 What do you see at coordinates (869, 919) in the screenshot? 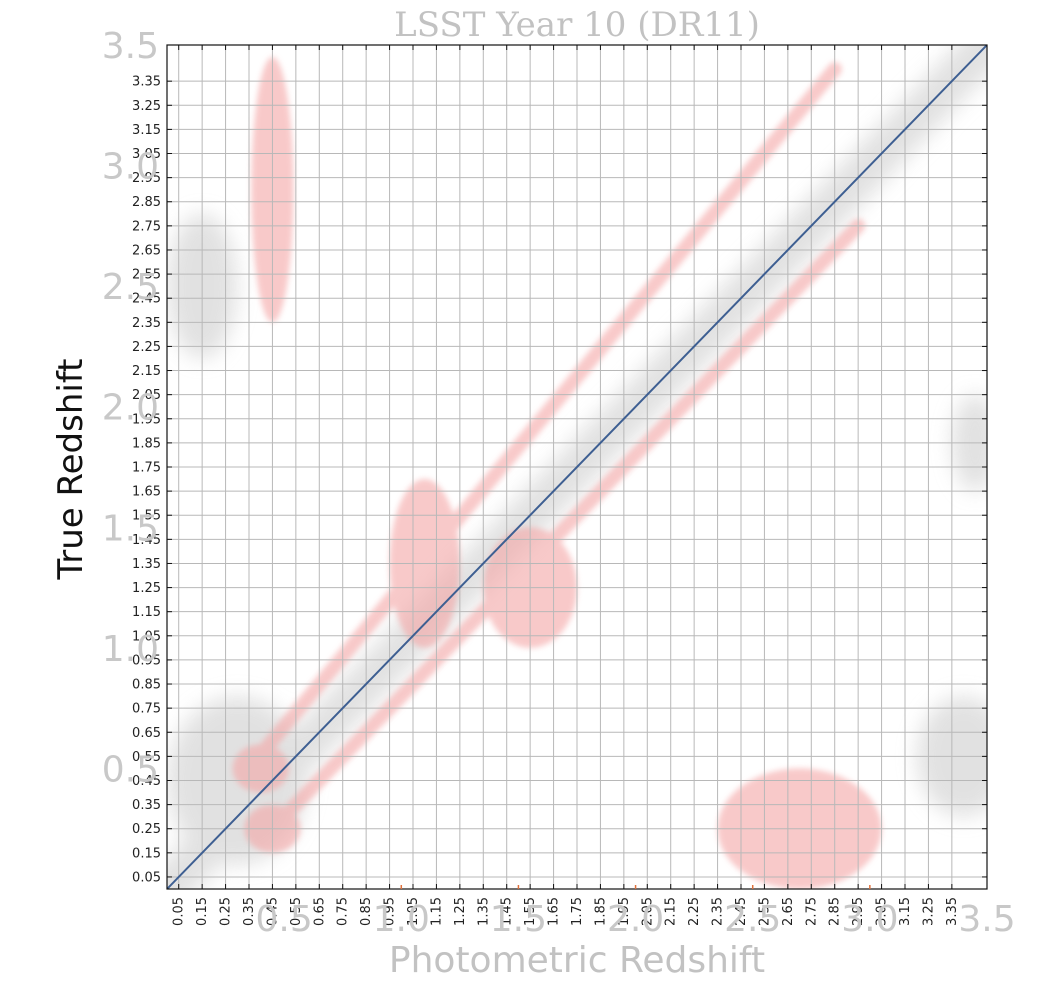
I see `x-major-label-5: 3.0` at bounding box center [869, 919].